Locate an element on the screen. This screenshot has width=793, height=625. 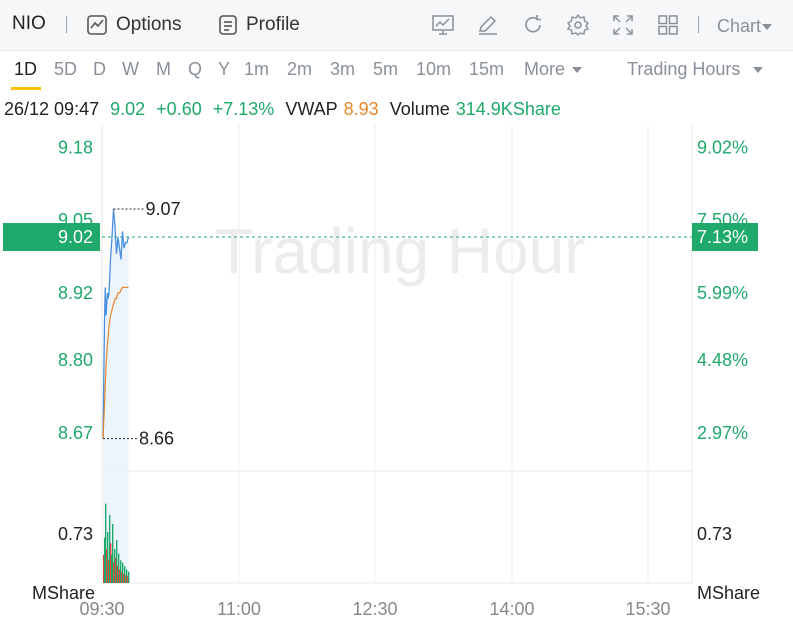
price-line is located at coordinates (116, 323).